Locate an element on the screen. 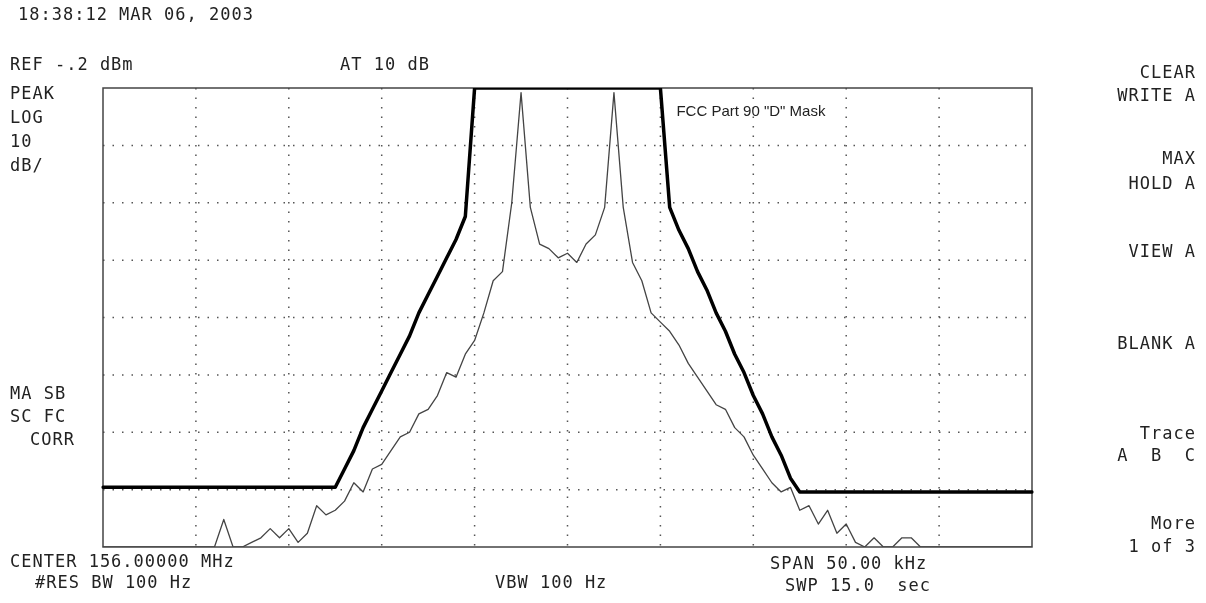 The image size is (1206, 603). text: WRITE A is located at coordinates (1156, 95).